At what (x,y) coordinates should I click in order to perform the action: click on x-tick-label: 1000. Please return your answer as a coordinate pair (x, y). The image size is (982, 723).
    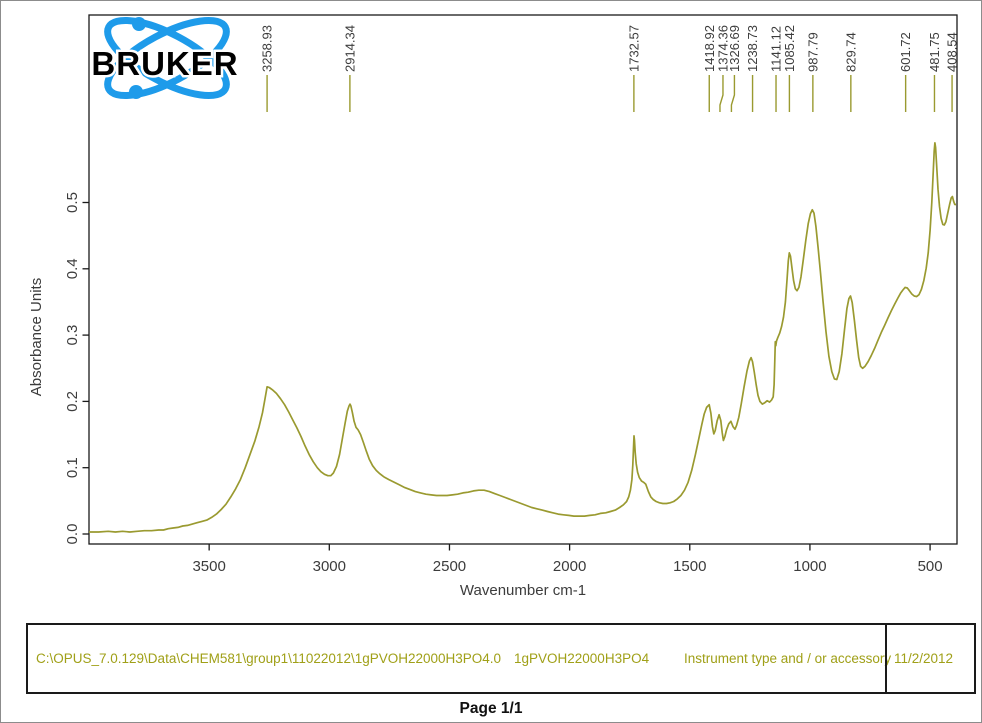
    Looking at the image, I should click on (809, 566).